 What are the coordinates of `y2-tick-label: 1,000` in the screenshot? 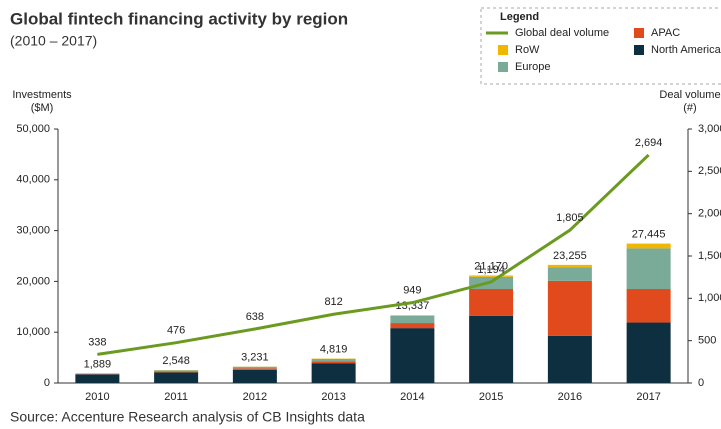 It's located at (709, 298).